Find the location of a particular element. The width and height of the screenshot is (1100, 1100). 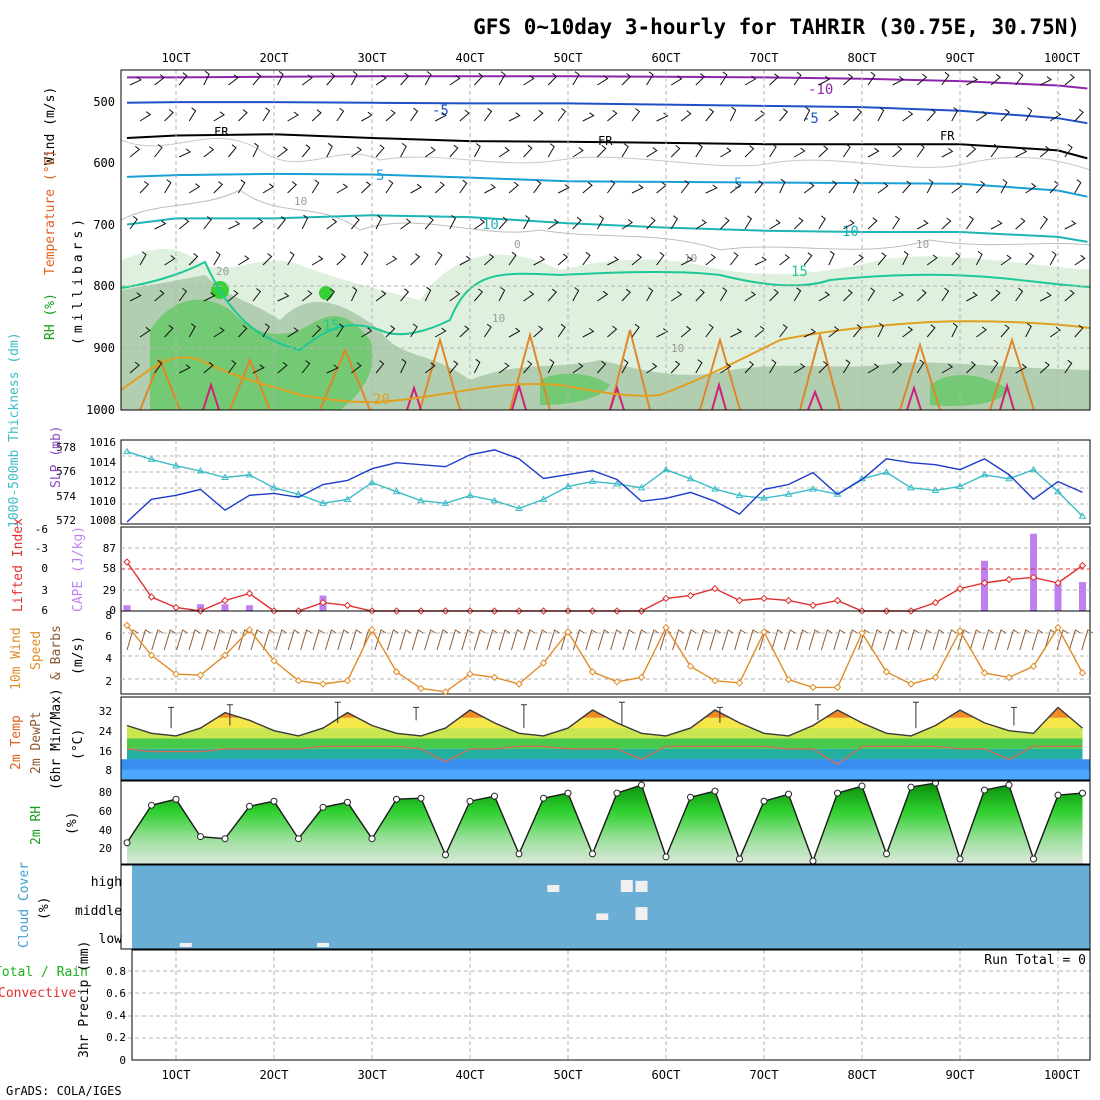

contour-label: 10 is located at coordinates (300, 201).